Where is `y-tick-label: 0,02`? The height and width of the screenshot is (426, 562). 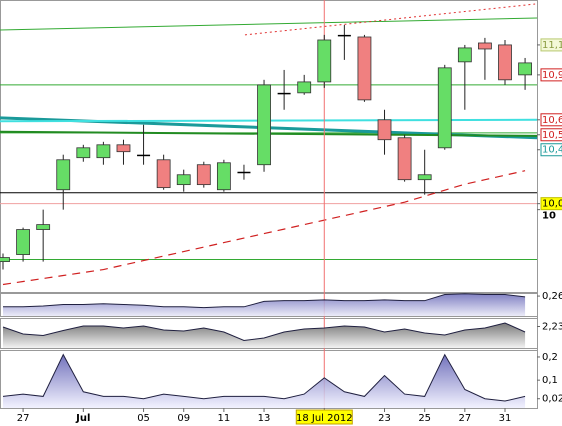
y-tick-label: 0,02 is located at coordinates (552, 399).